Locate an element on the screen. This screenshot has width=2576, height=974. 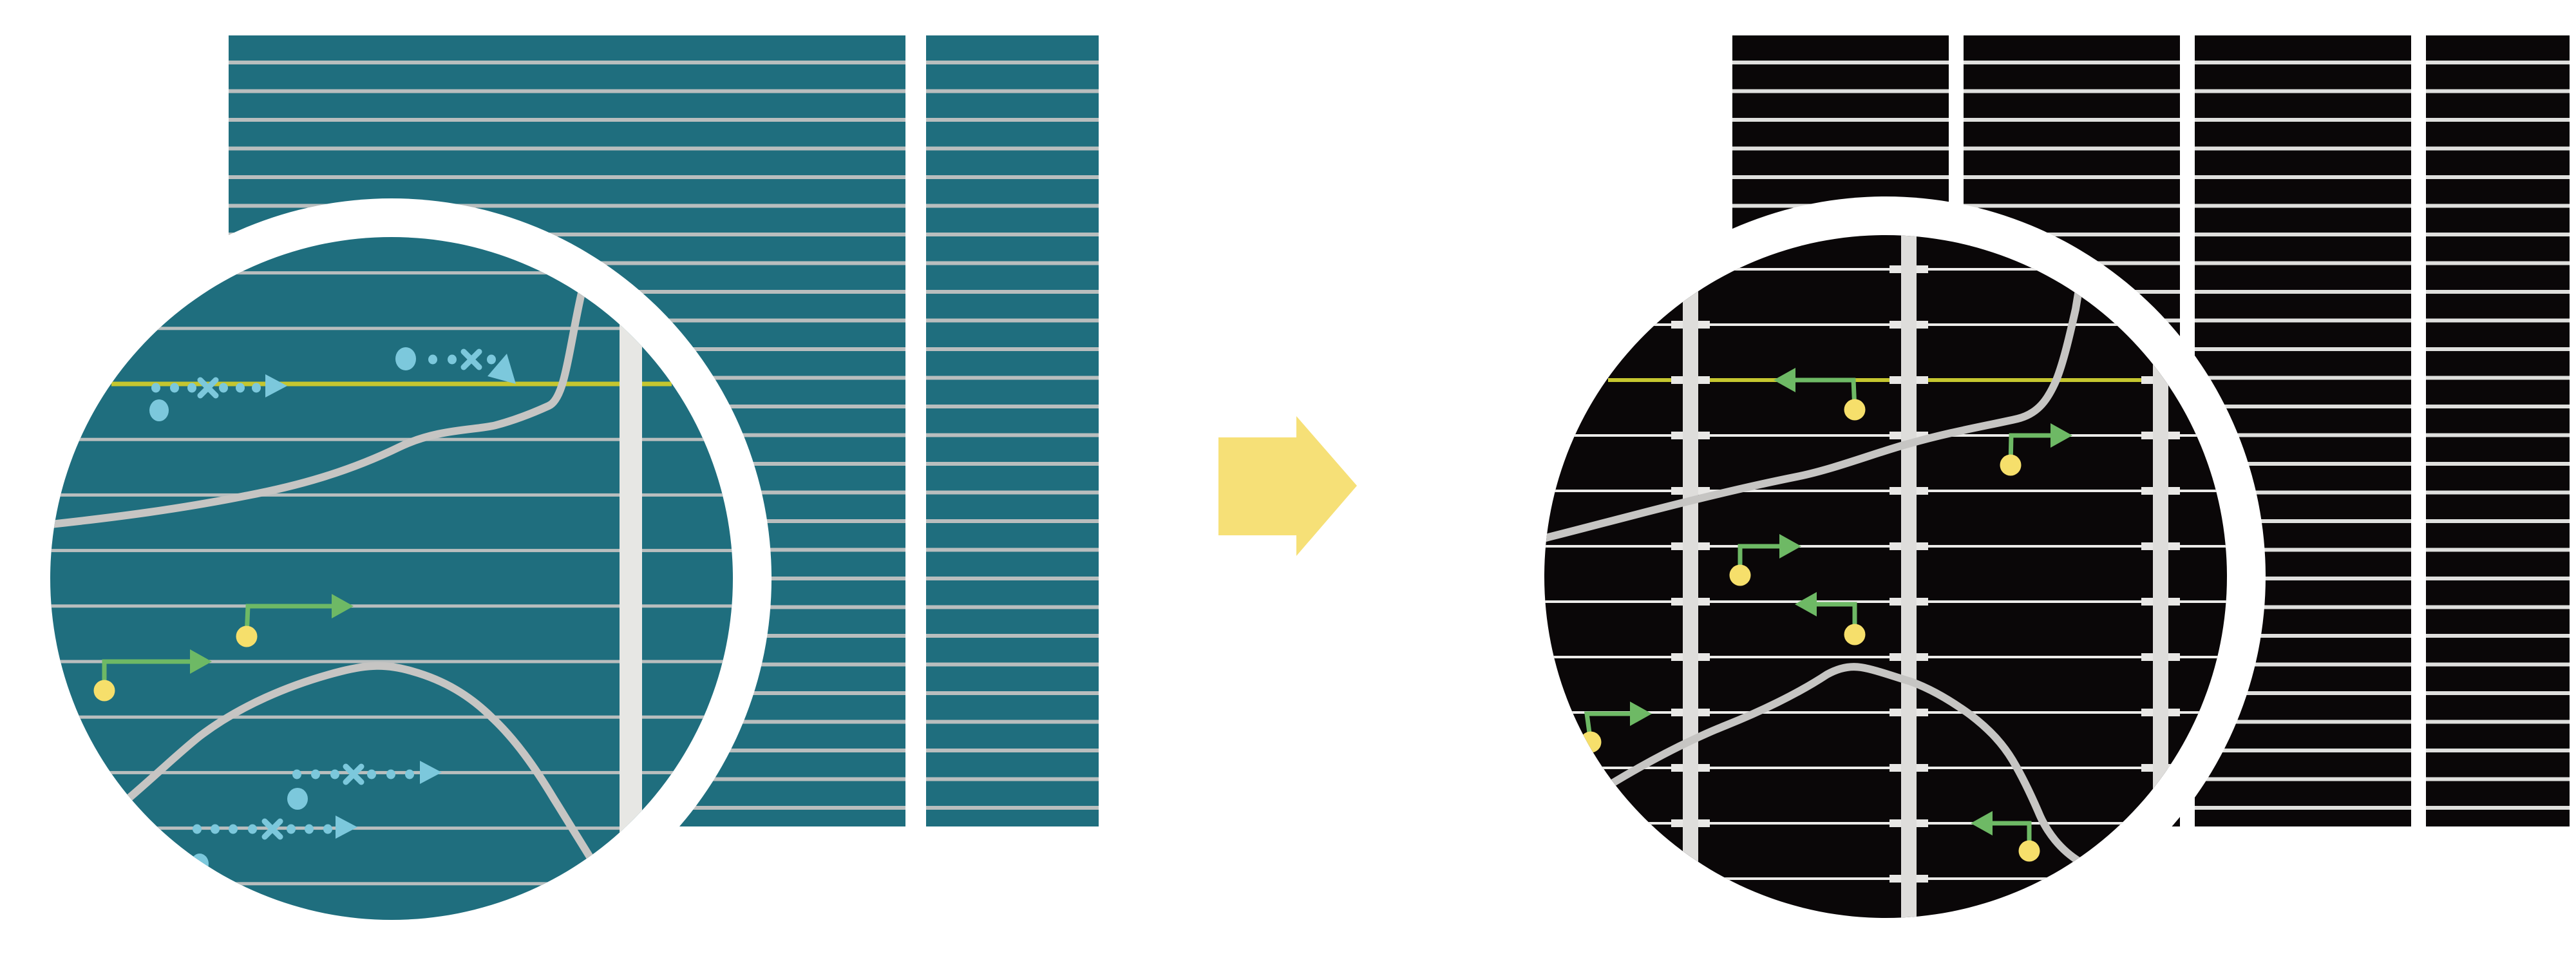
defect-x-icon is located at coordinates (354, 774).